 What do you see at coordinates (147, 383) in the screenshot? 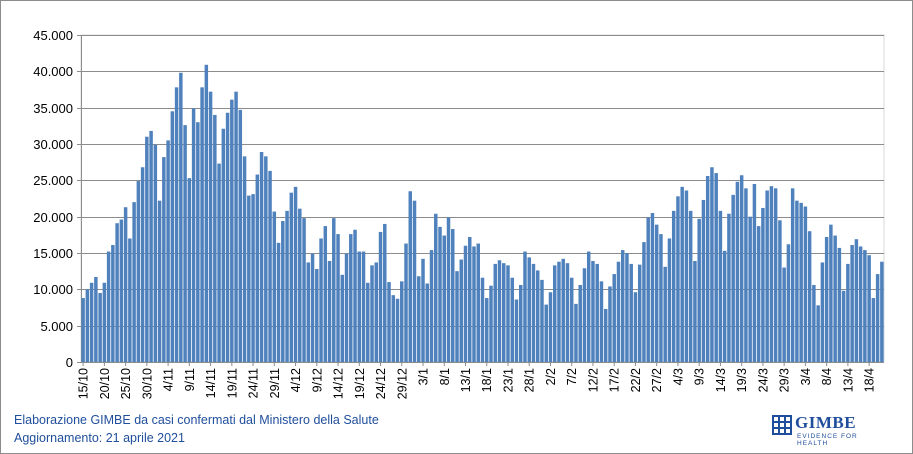
I see `x-tick-label: 30/10` at bounding box center [147, 383].